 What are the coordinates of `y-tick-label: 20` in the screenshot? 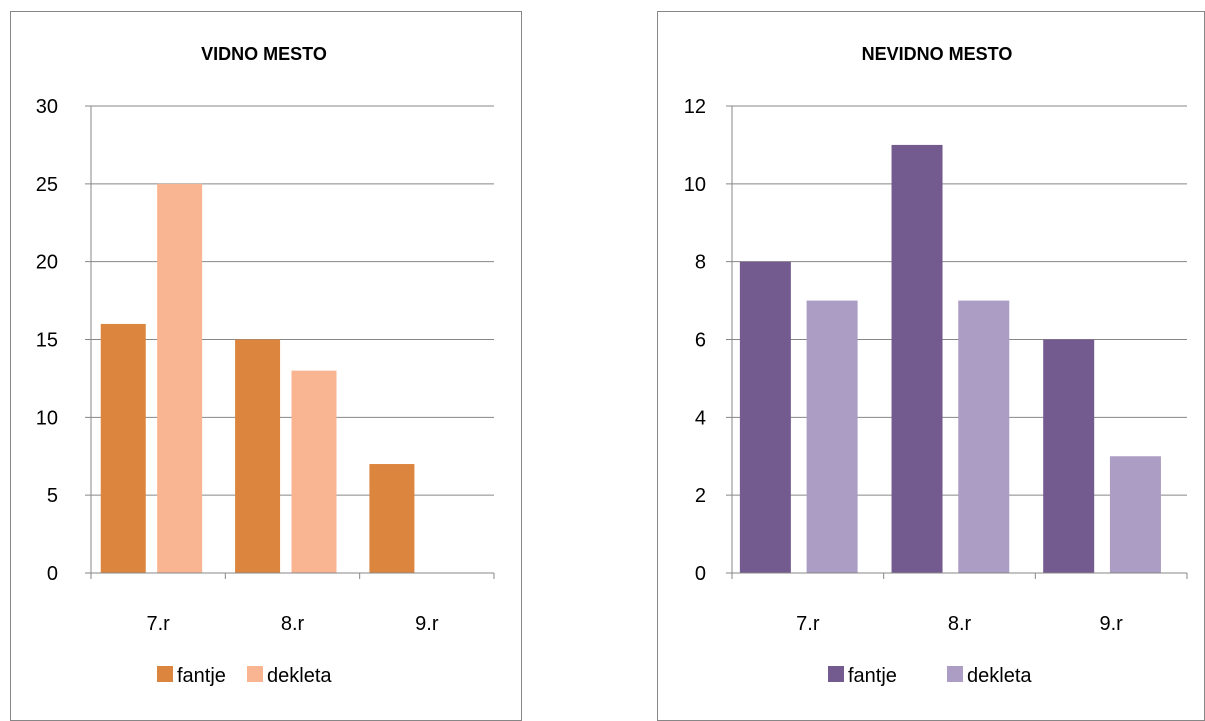 It's located at (47, 263).